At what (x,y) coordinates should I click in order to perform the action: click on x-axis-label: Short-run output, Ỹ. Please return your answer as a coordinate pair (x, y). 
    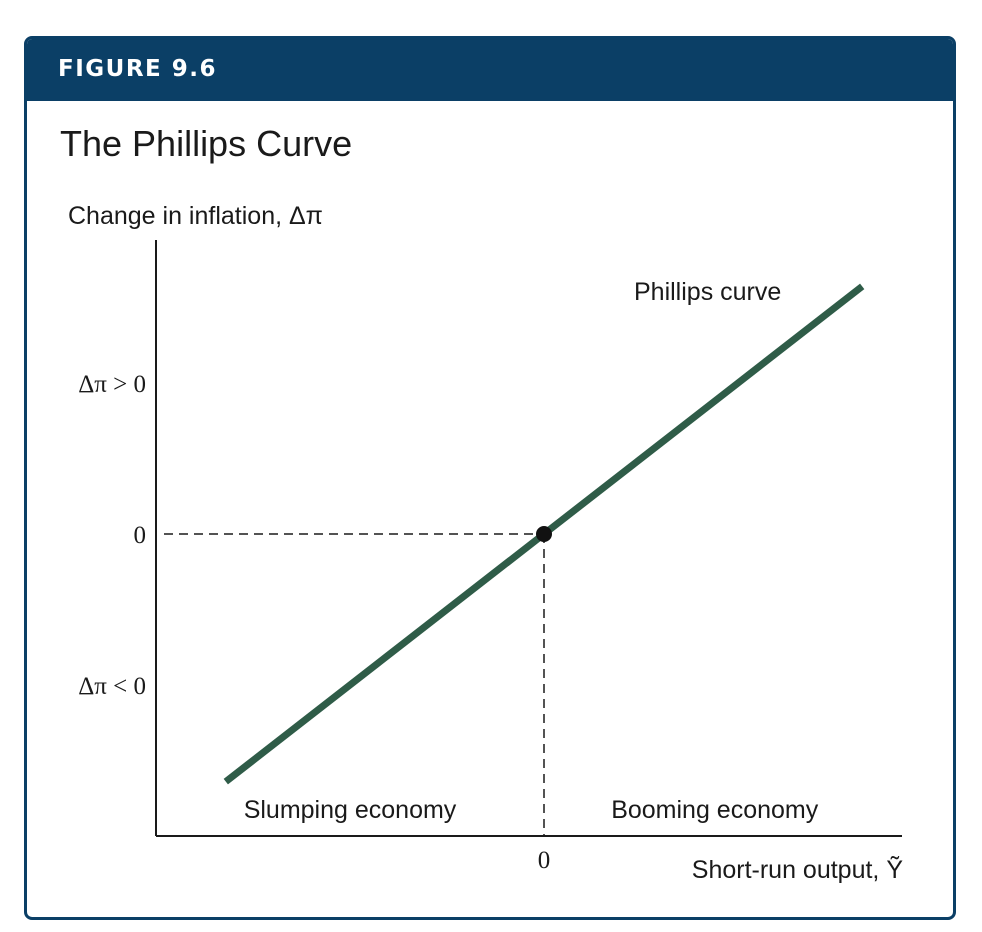
    Looking at the image, I should click on (798, 869).